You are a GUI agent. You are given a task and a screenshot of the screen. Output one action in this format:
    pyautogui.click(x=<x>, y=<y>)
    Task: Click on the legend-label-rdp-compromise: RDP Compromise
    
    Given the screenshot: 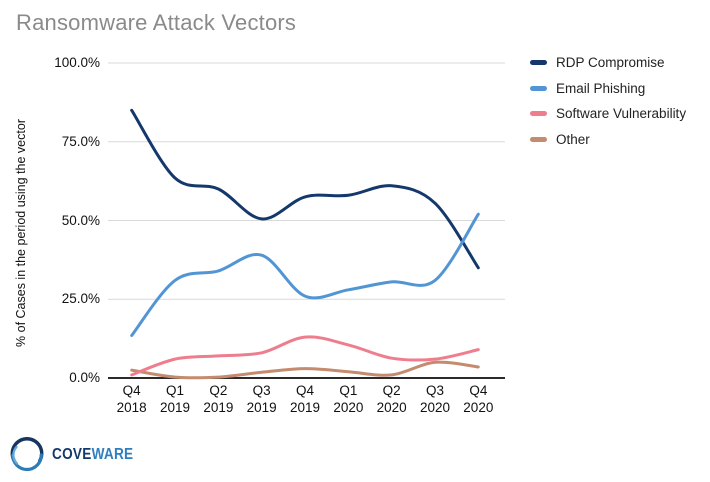 What is the action you would take?
    pyautogui.click(x=610, y=62)
    